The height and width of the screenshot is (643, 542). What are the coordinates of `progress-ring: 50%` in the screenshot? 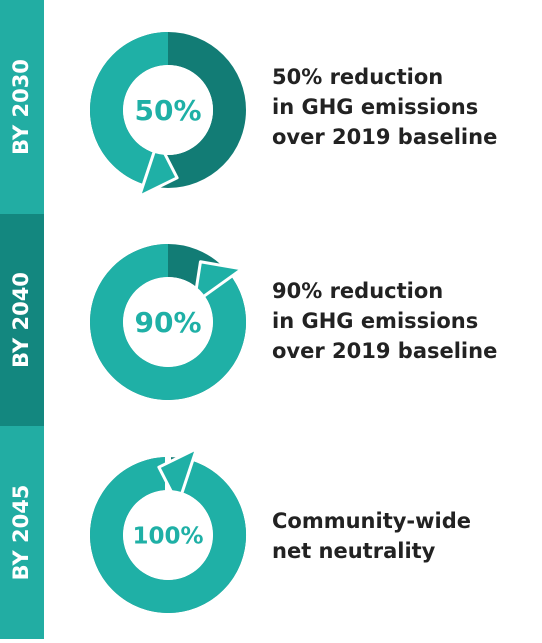 It's located at (168, 115).